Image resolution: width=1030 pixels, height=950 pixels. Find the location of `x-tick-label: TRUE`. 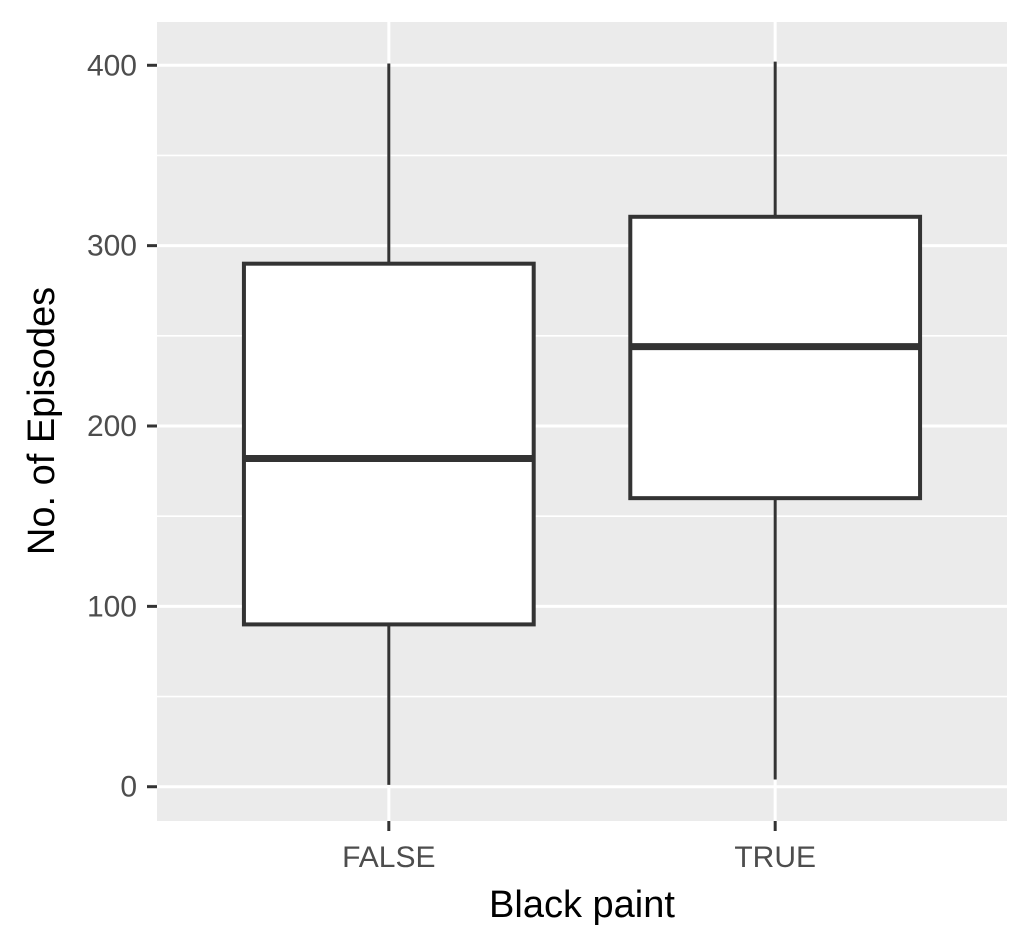

x-tick-label: TRUE is located at coordinates (775, 857).